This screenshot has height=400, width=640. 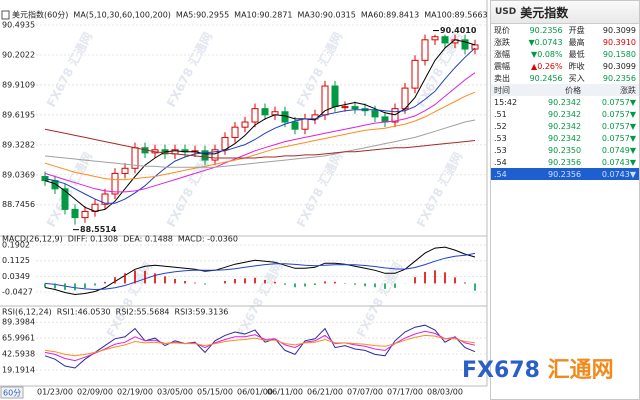 What do you see at coordinates (55, 392) in the screenshot?
I see `x-tick-label: 01/23/00` at bounding box center [55, 392].